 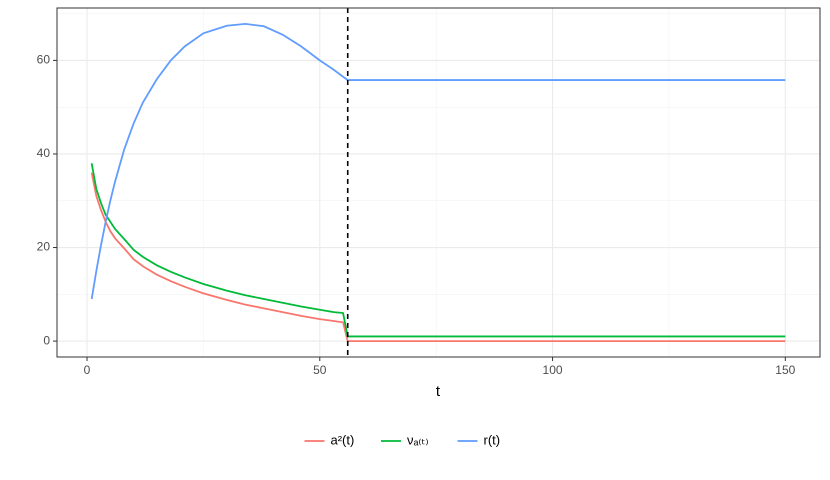 I want to click on y-tick-label: 20, so click(x=44, y=247).